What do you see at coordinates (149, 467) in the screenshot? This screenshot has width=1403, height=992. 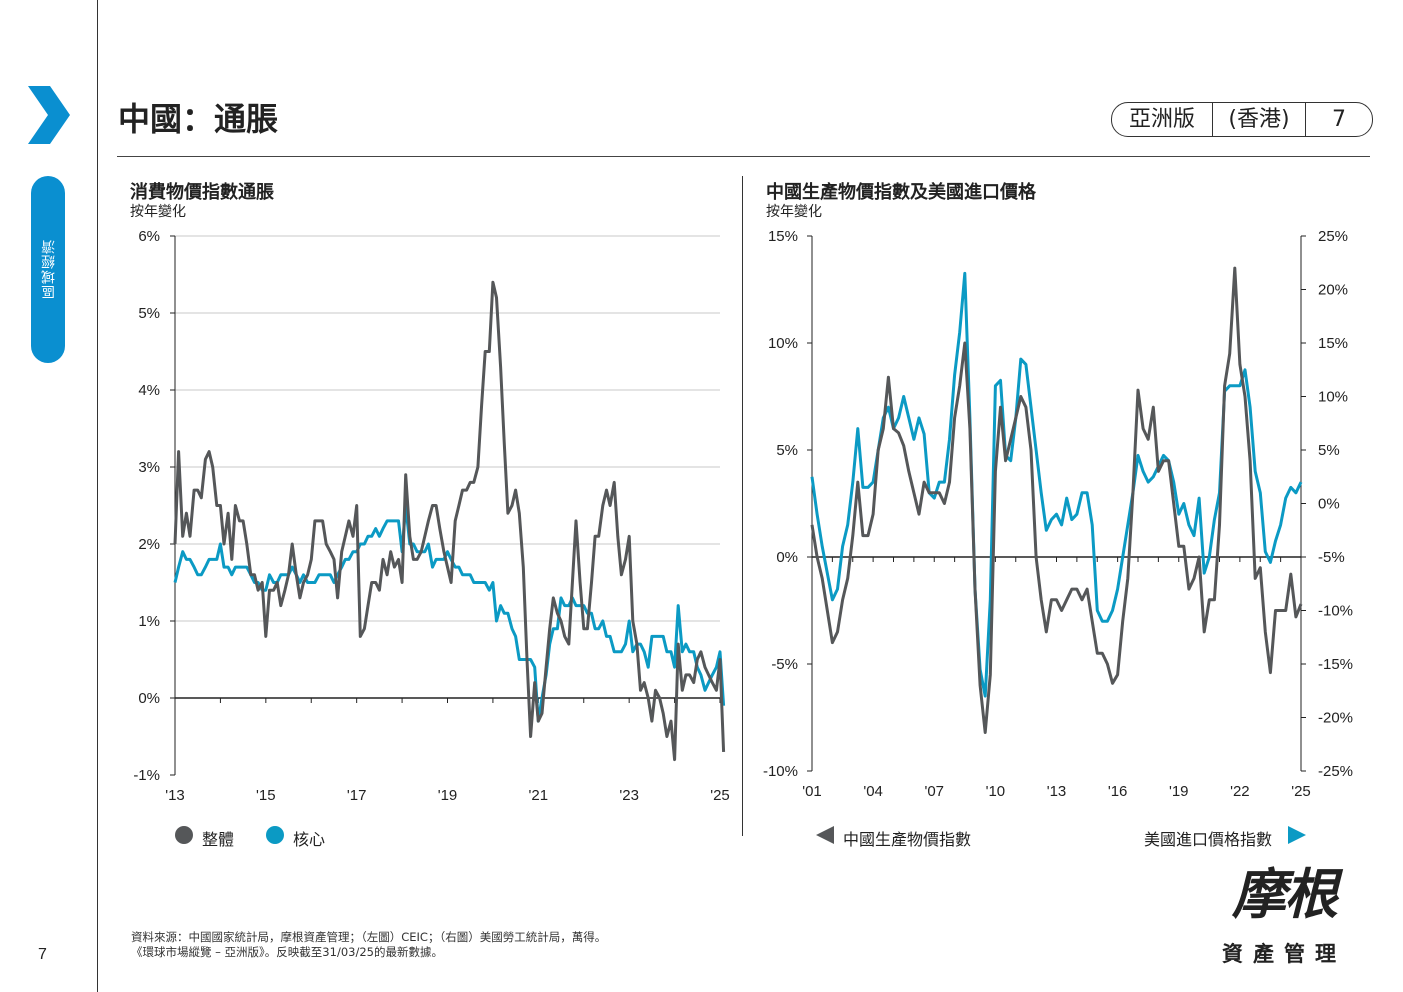 I see `y-tick-label: 3%` at bounding box center [149, 467].